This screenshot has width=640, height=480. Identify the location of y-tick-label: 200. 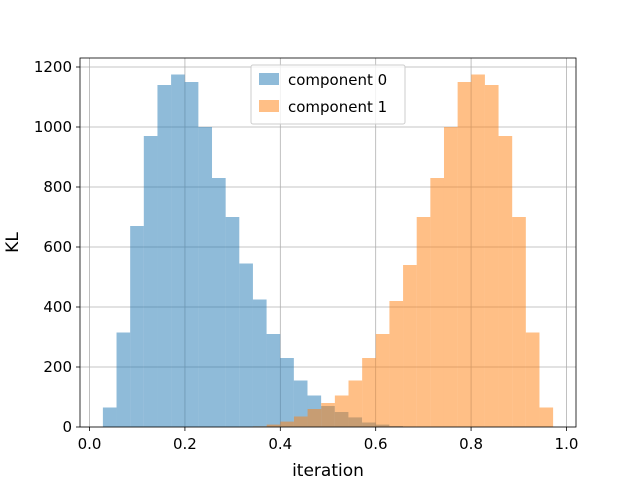
(57, 367).